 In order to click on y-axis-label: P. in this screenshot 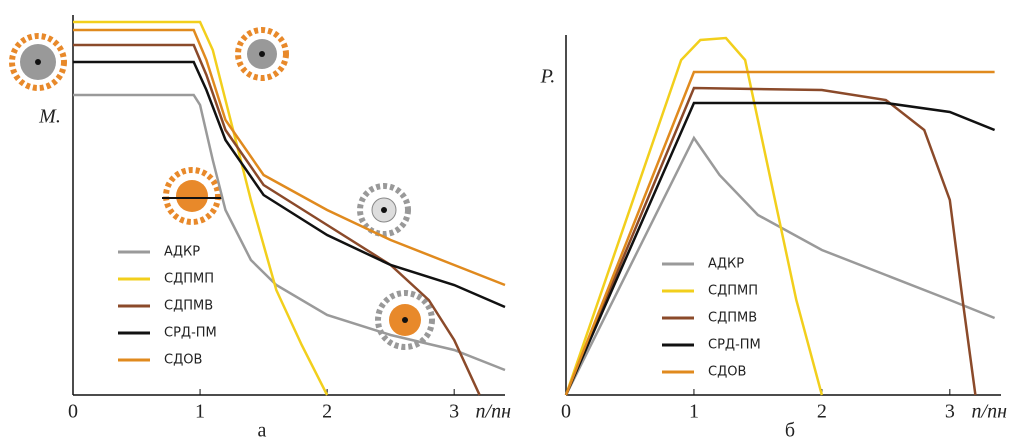, I will do `click(548, 77)`.